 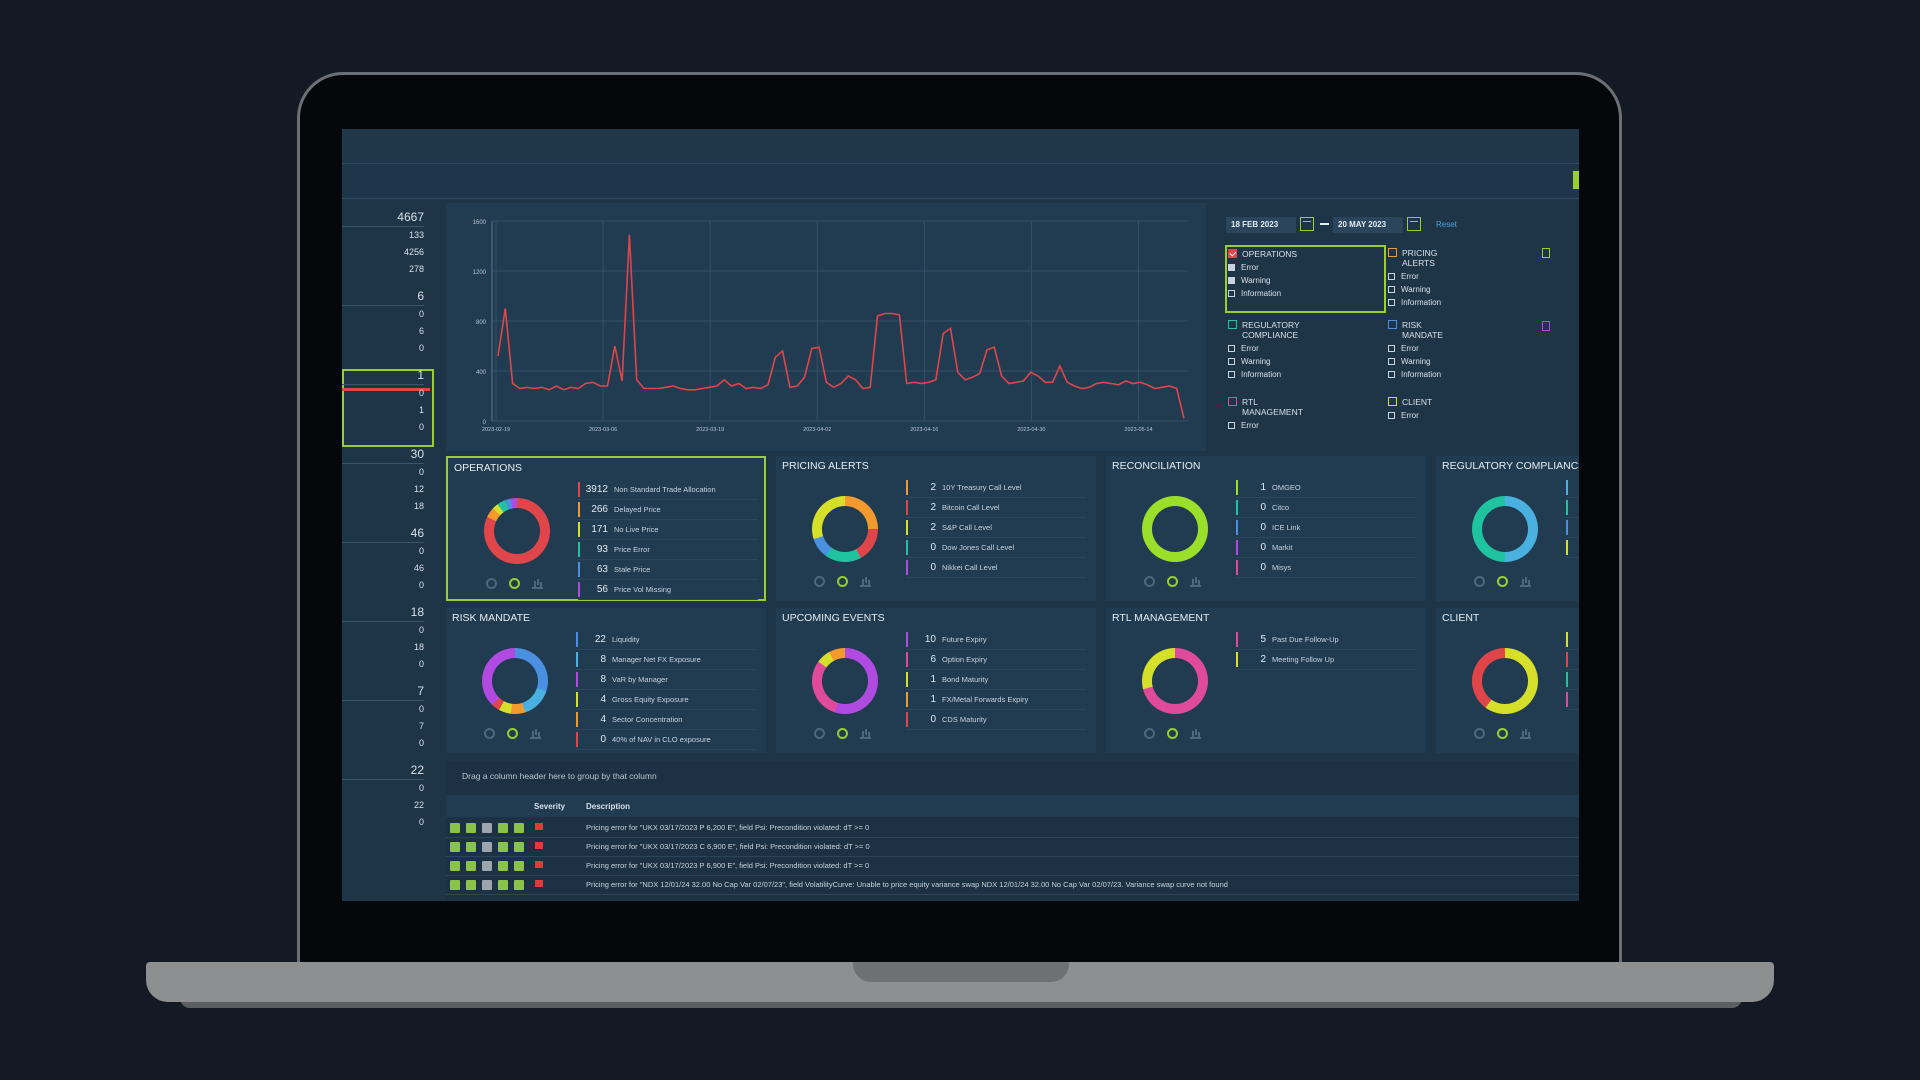 I want to click on sidebar-subcount: 133, so click(x=416, y=235).